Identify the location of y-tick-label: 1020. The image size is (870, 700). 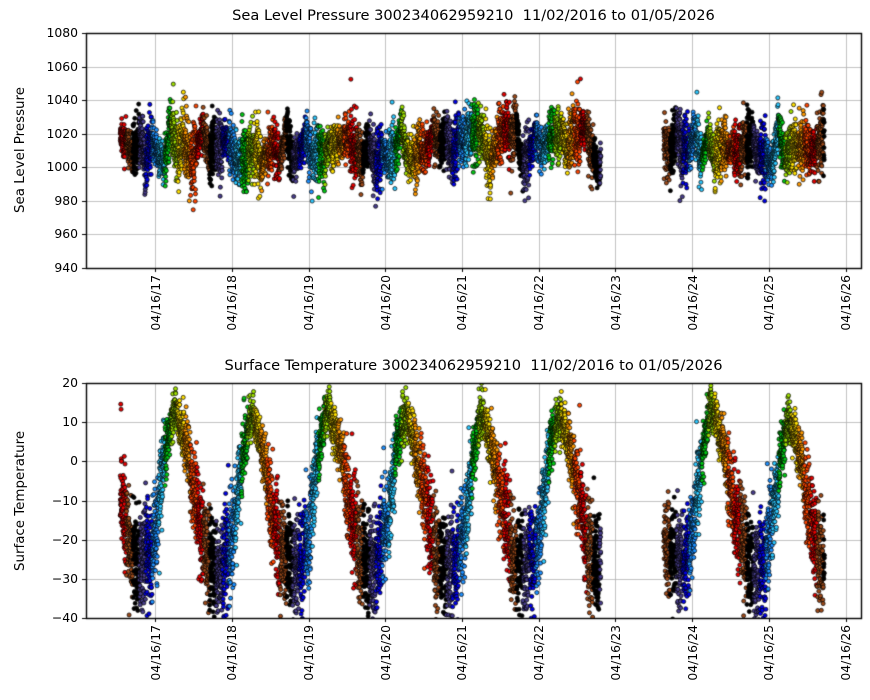
(62, 133).